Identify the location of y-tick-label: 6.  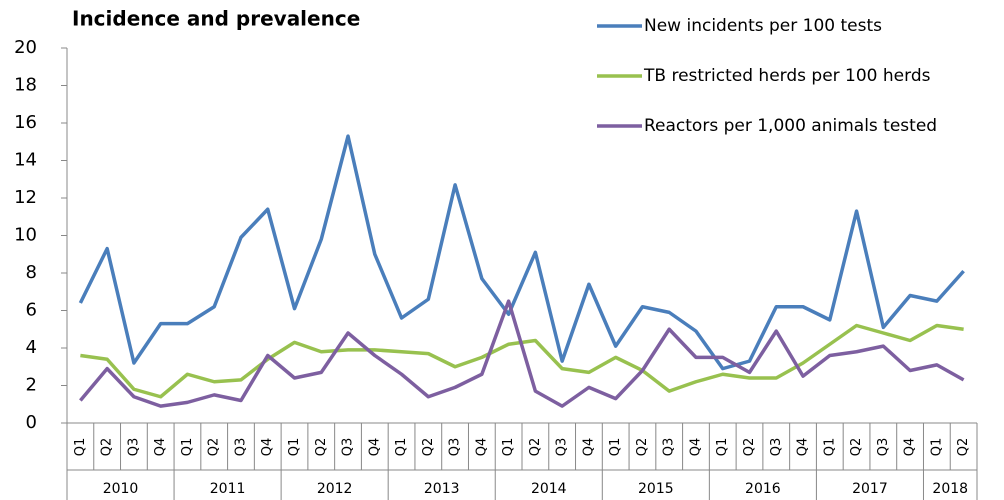
(31, 310).